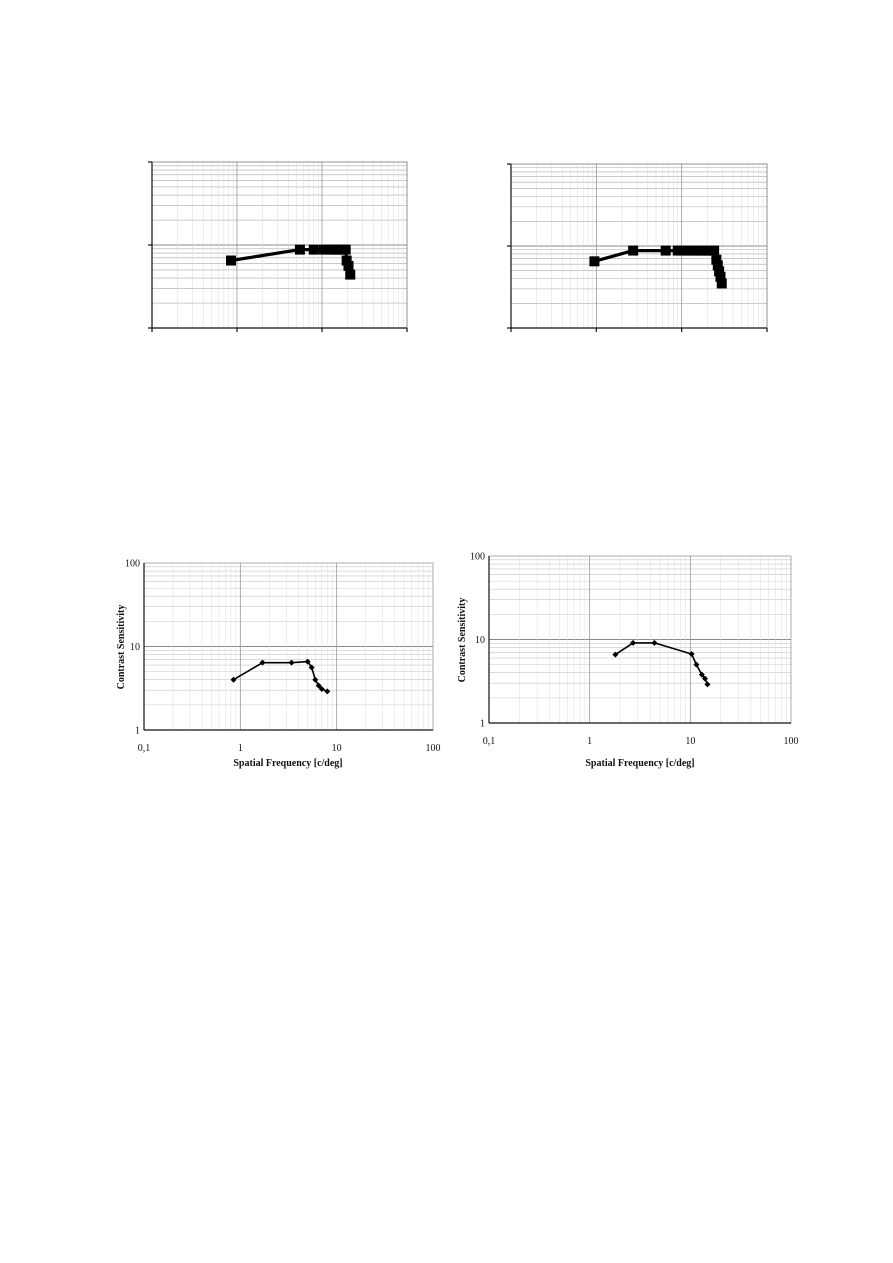  Describe the element at coordinates (661, 663) in the screenshot. I see `series-line` at that location.